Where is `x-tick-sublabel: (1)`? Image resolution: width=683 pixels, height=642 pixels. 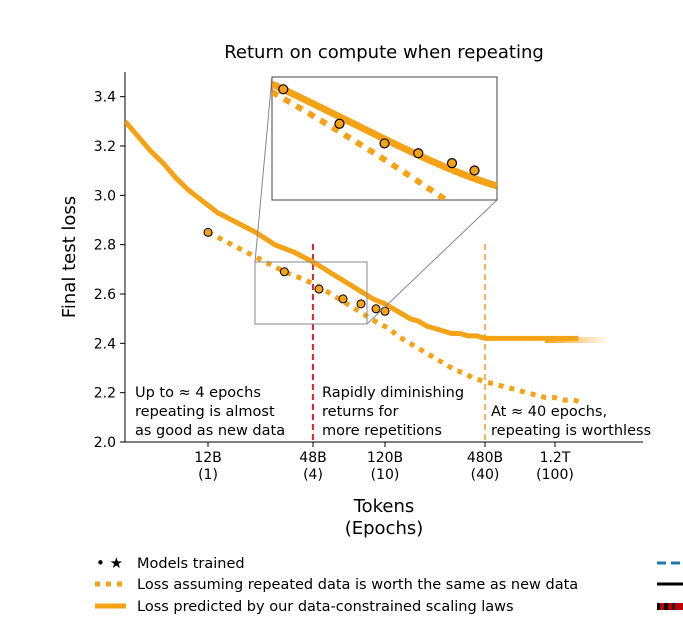 x-tick-sublabel: (1) is located at coordinates (208, 475).